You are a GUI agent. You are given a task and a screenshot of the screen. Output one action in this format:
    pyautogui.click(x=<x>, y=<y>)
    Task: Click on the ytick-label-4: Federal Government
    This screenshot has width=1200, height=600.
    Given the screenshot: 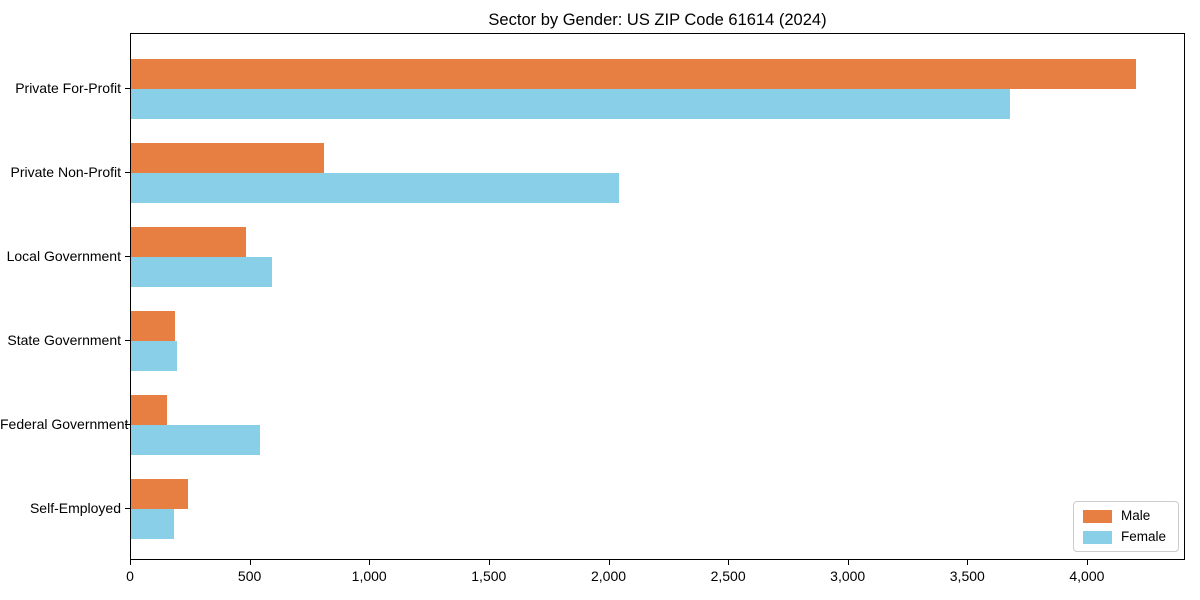 What is the action you would take?
    pyautogui.click(x=64, y=424)
    